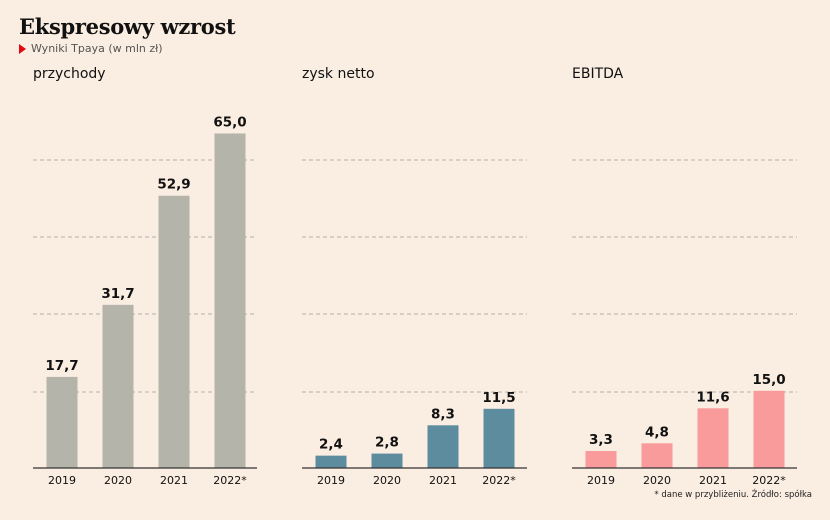 This screenshot has height=520, width=830. Describe the element at coordinates (733, 495) in the screenshot. I see `footnote: * dane w przybliżeniu. Źródło: spółka` at that location.